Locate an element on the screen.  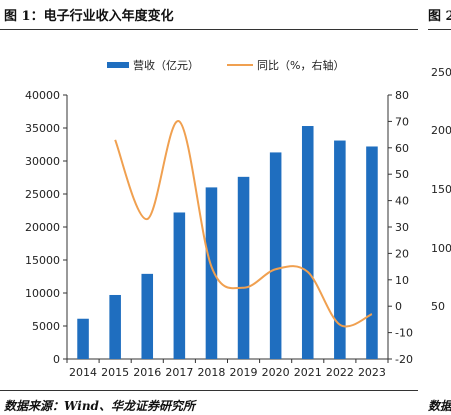
next-chart-ytick: 50 is located at coordinates (438, 306).